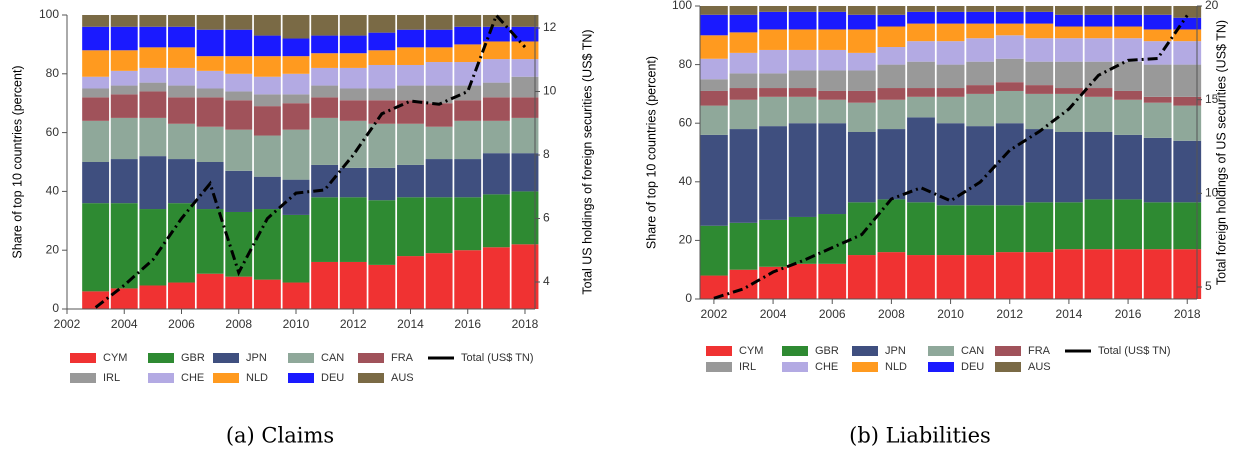 The height and width of the screenshot is (457, 1234). What do you see at coordinates (747, 367) in the screenshot?
I see `legend-label: IRL` at bounding box center [747, 367].